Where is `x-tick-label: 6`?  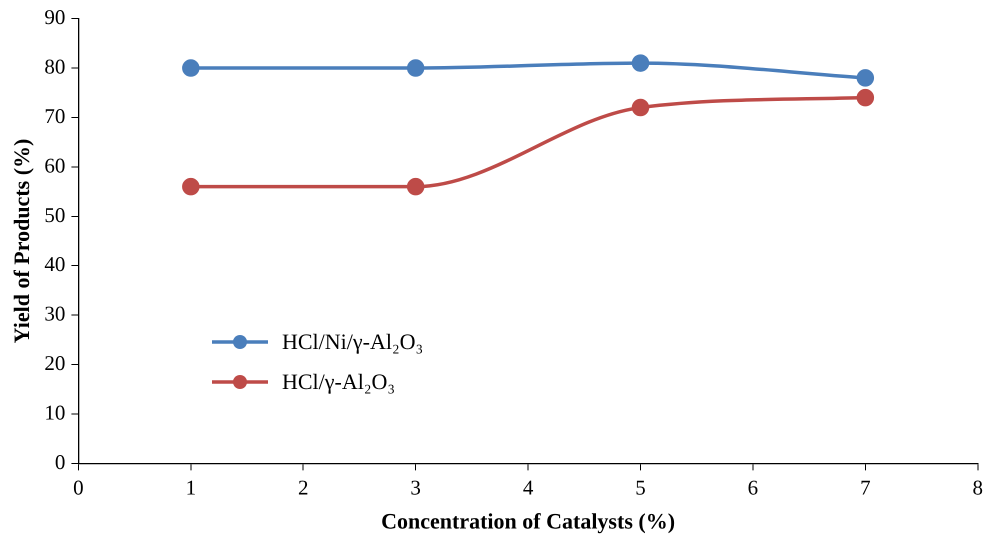
x-tick-label: 6 is located at coordinates (753, 488).